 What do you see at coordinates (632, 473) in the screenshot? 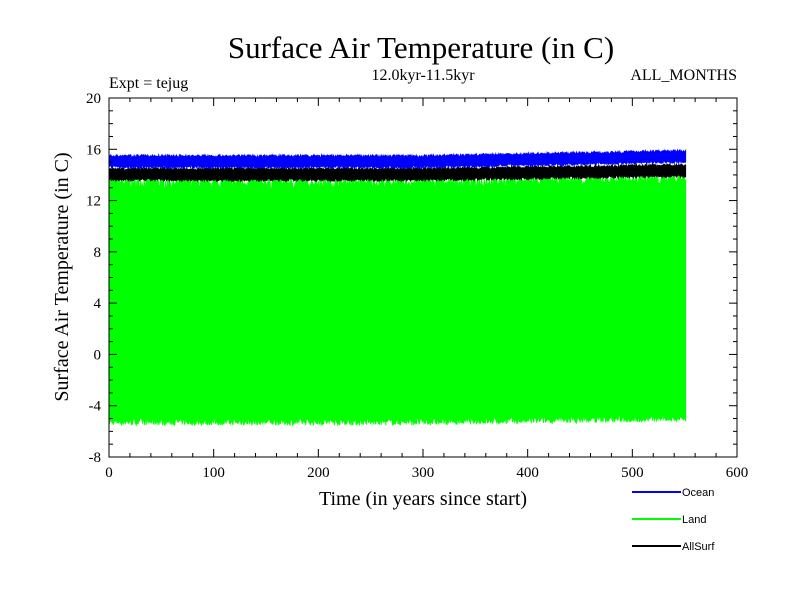
I see `x-tick-label: 500` at bounding box center [632, 473].